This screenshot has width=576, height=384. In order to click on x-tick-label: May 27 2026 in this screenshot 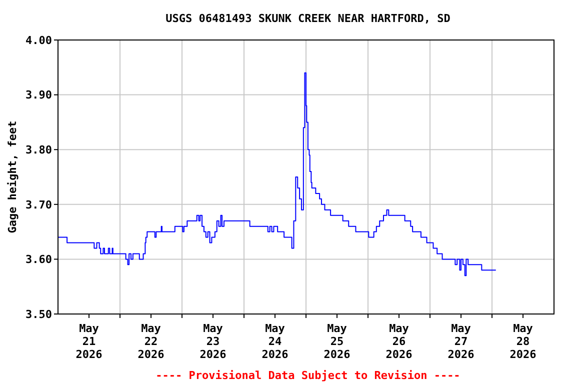, I will do `click(461, 341)`.